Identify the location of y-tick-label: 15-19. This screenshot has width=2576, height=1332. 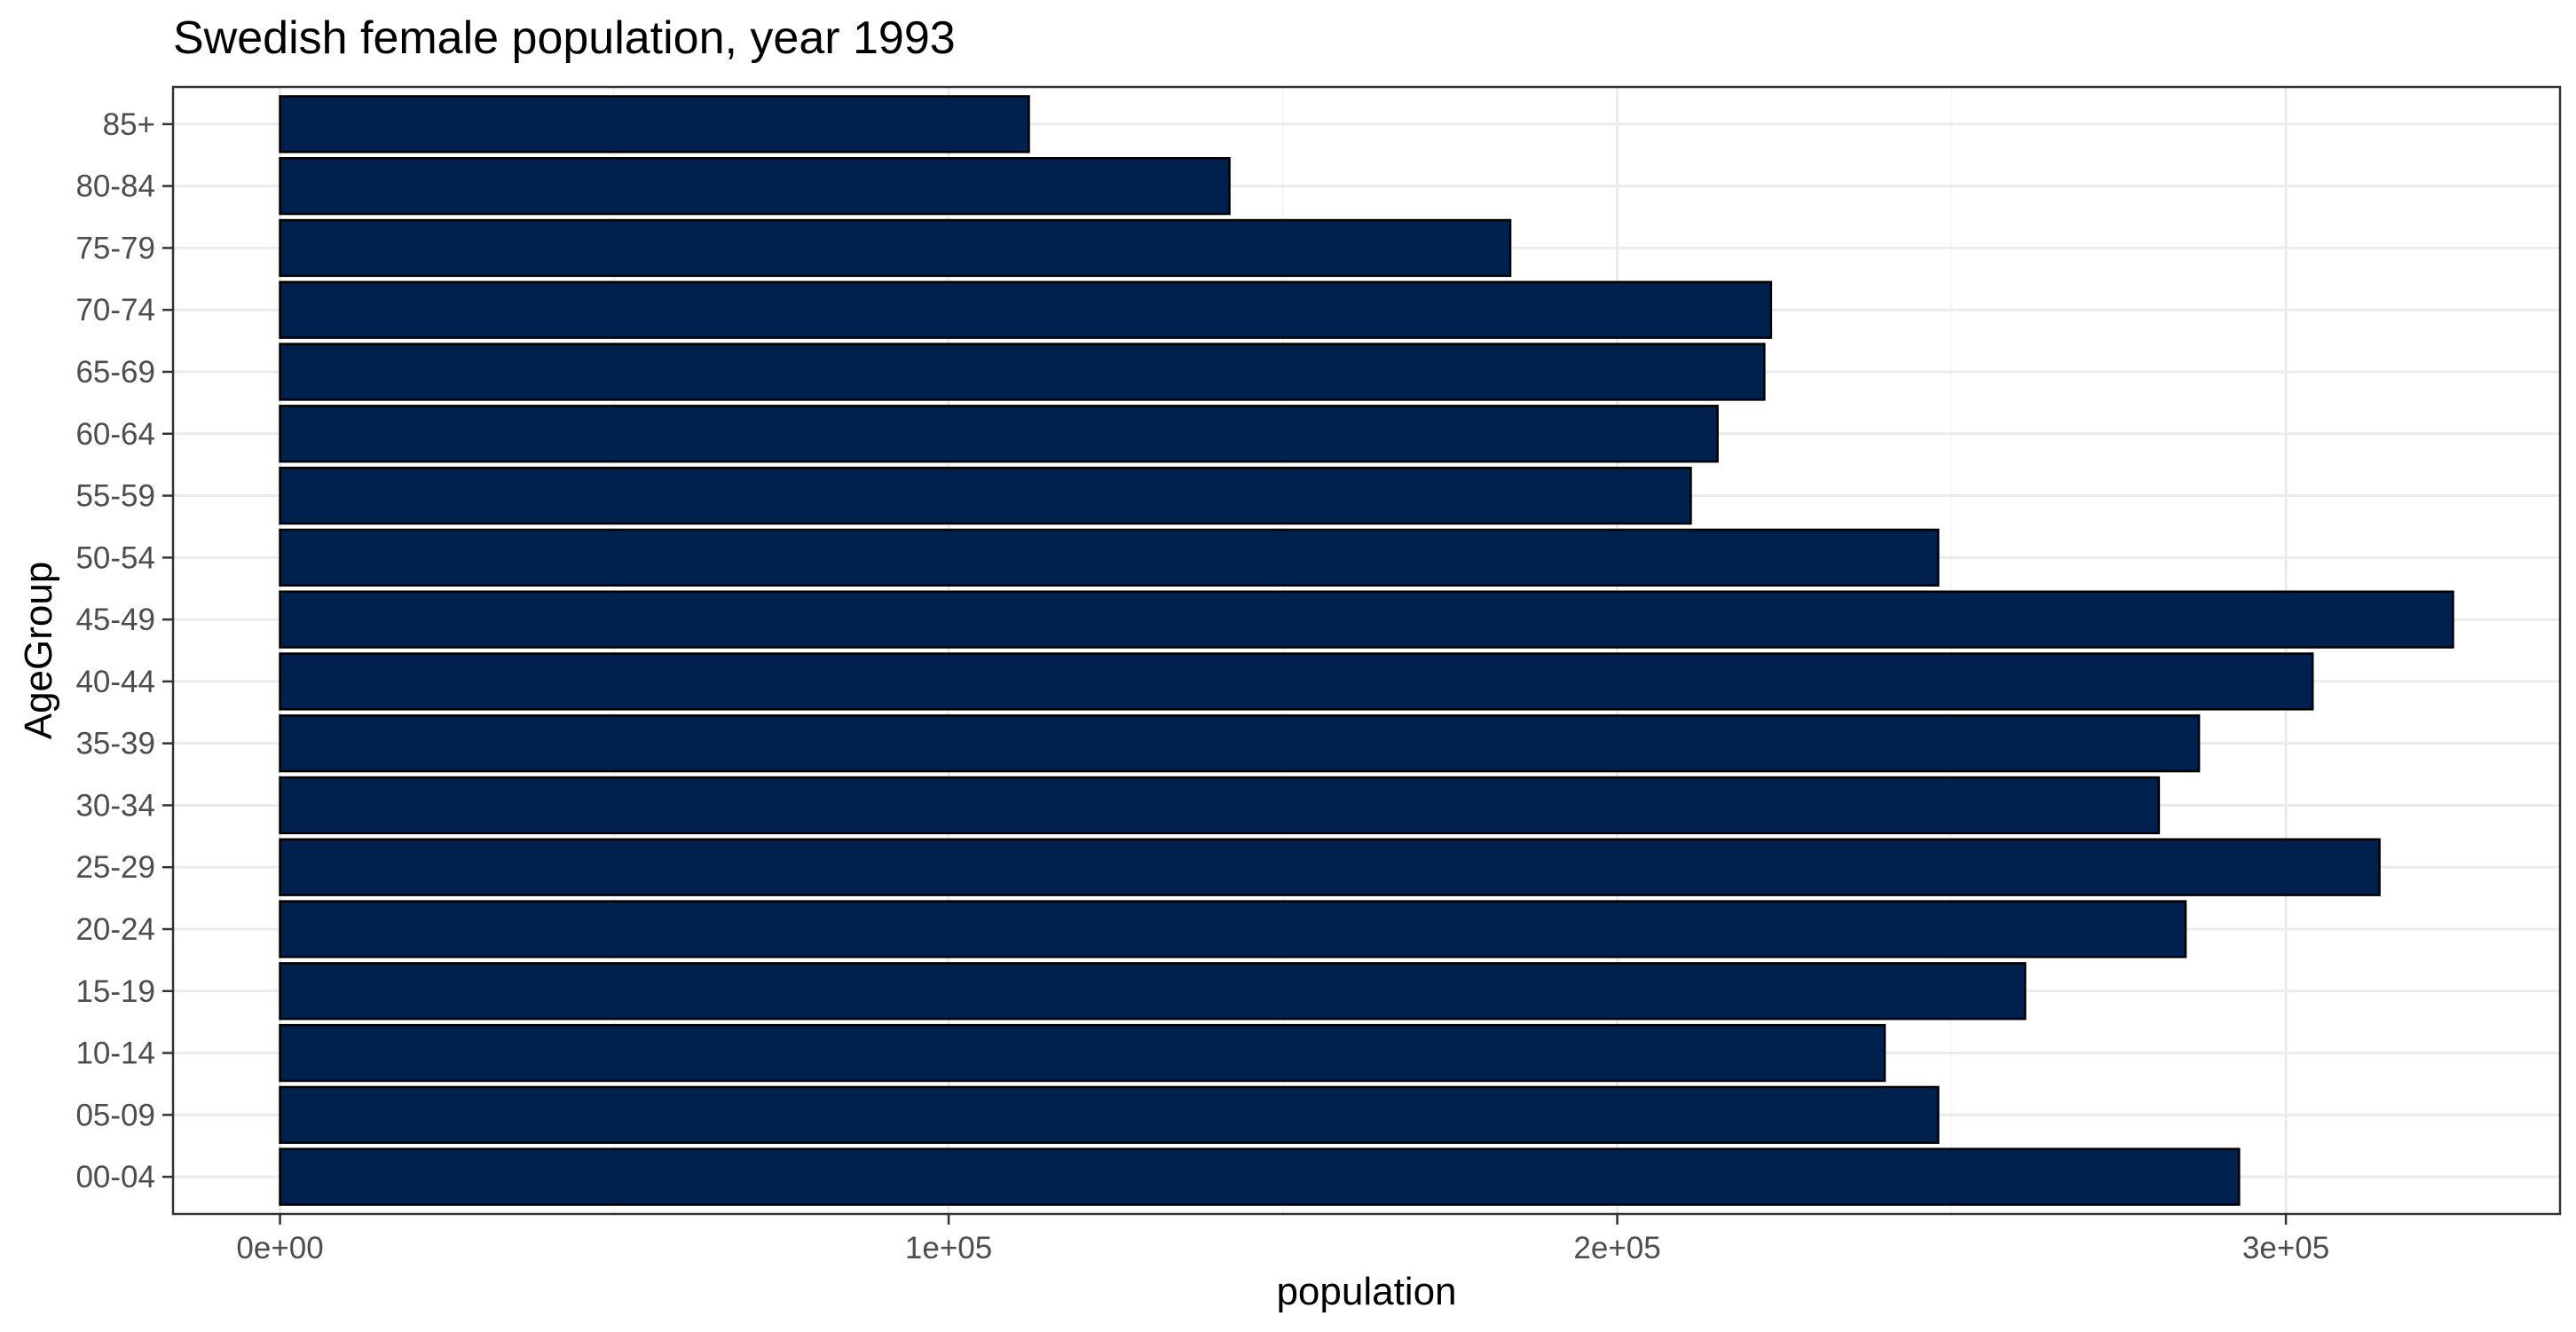
(115, 991).